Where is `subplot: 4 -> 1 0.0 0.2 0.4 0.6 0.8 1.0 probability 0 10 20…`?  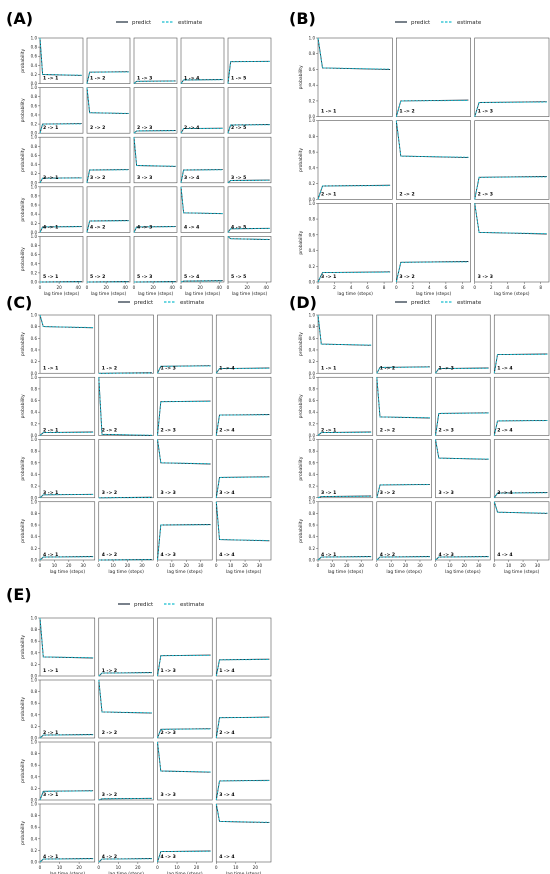
subplot: 4 -> 1 0.0 0.2 0.4 0.6 0.8 1.0 probability 0 10 20… is located at coordinates (58, 838).